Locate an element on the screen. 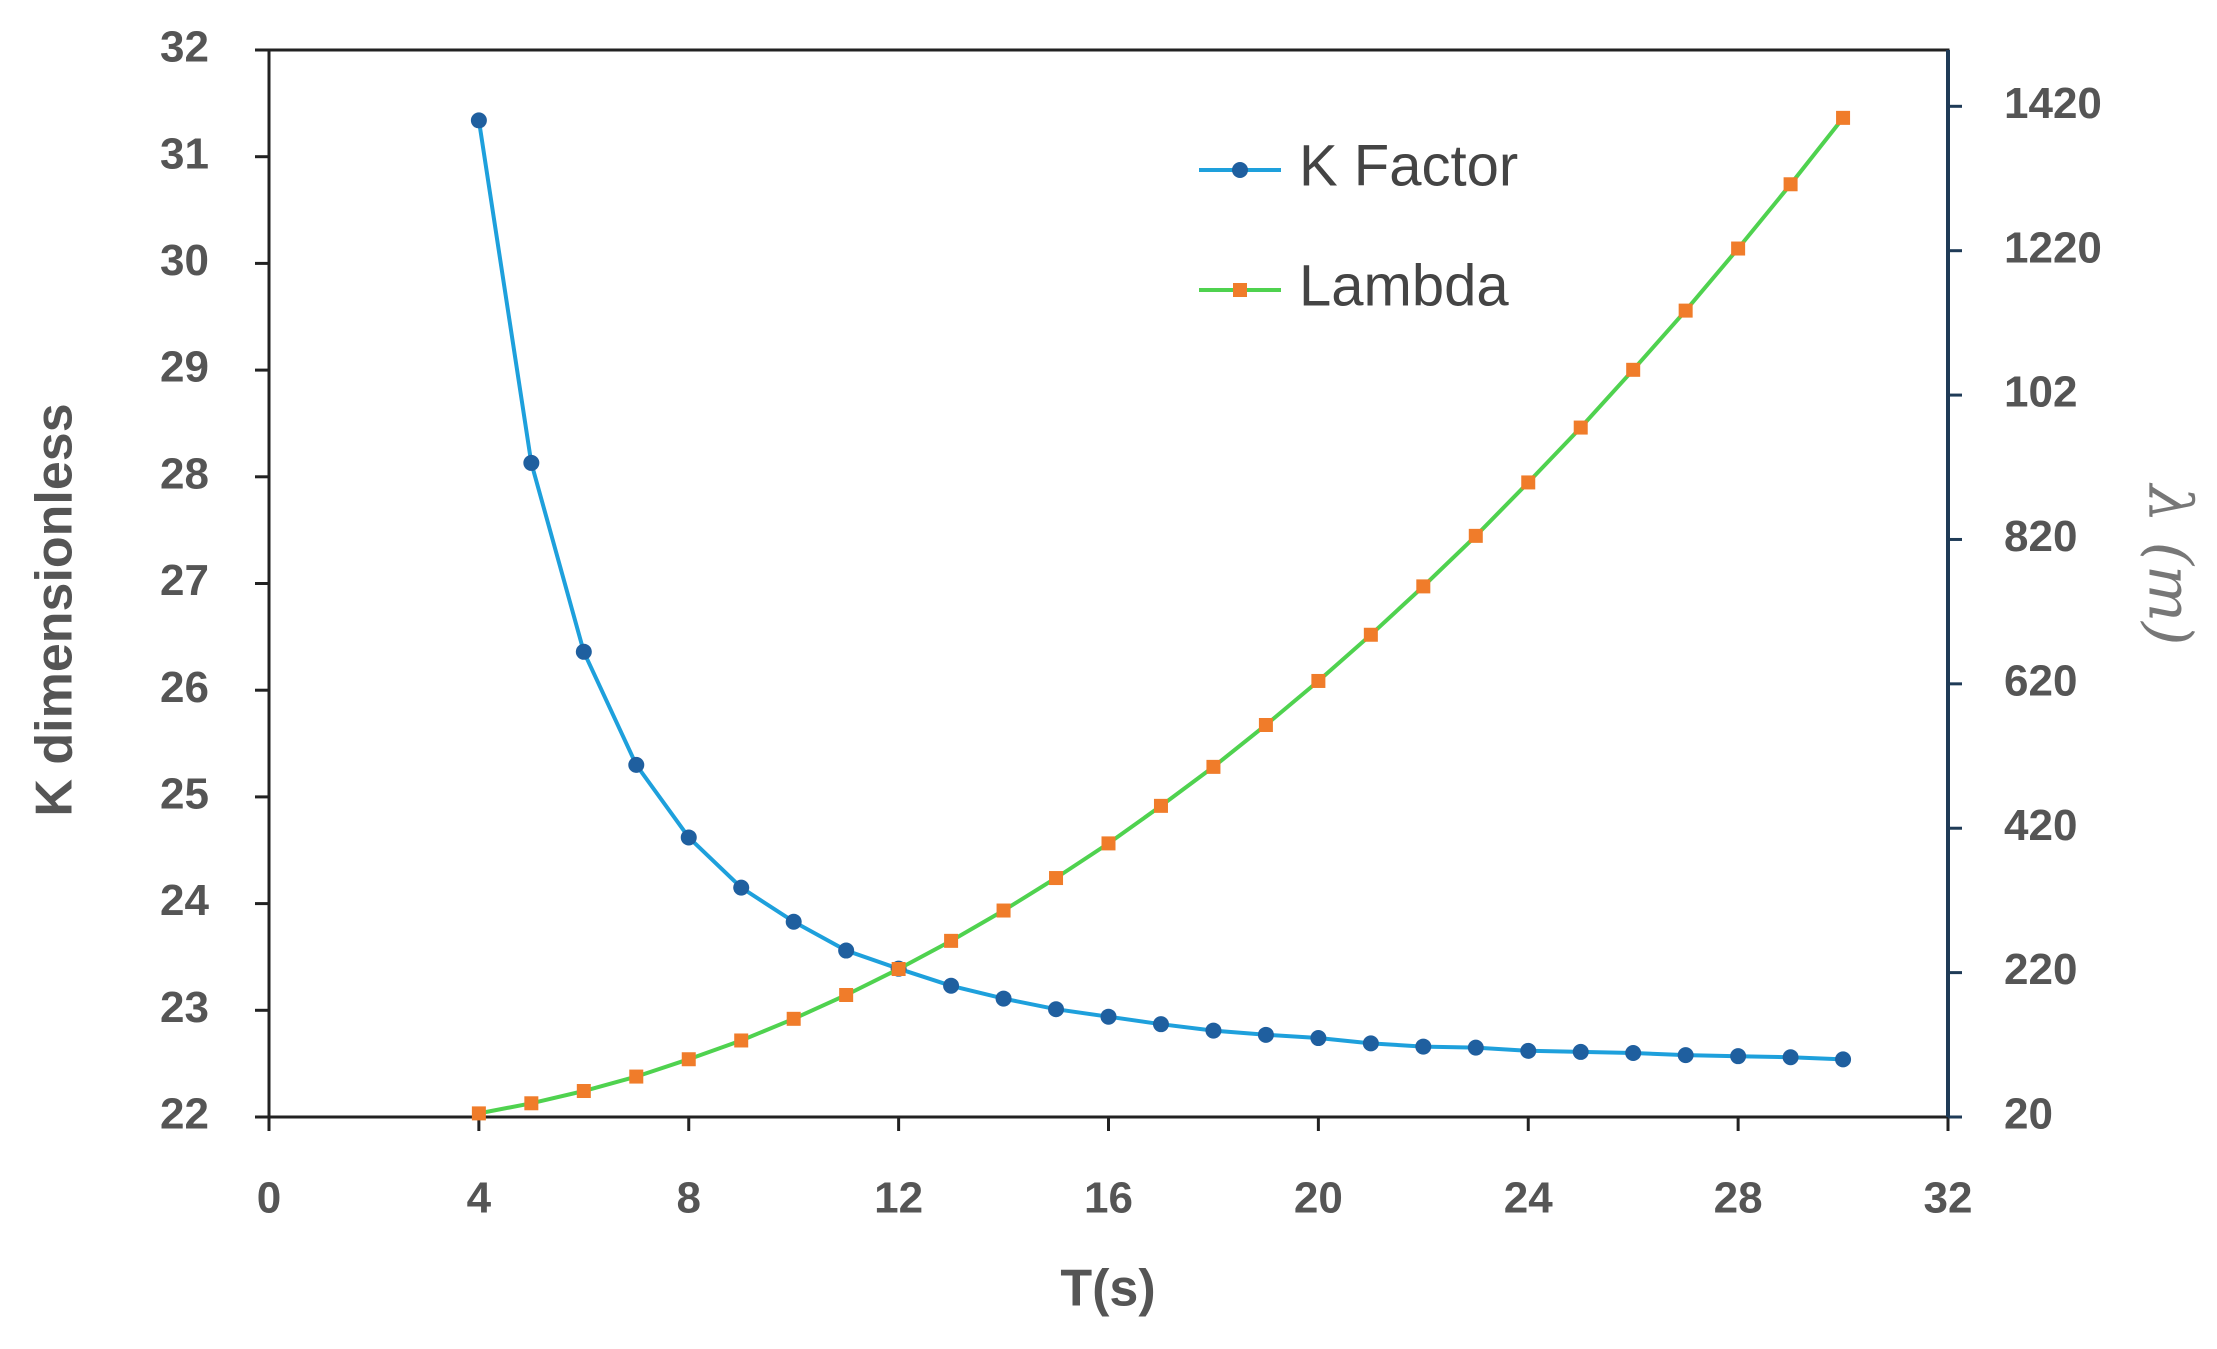  y2-tick-label: 420 is located at coordinates (2040, 825).